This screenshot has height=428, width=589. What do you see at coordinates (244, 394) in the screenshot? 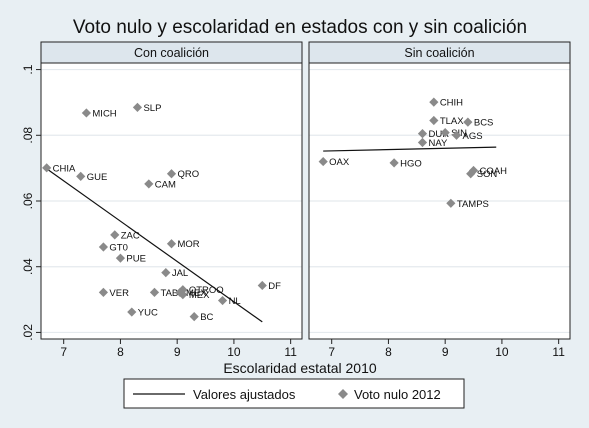
I see `legend-label: Valores ajustados` at bounding box center [244, 394].